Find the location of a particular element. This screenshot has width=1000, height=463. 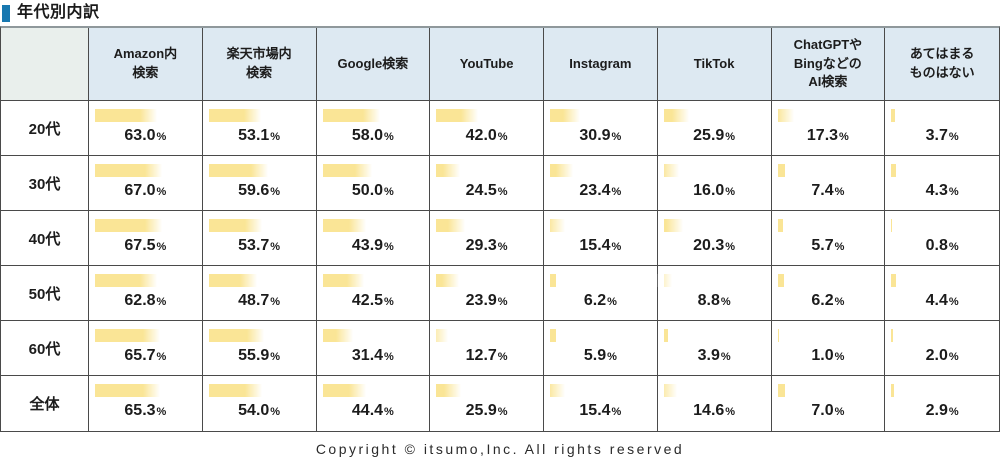

row-label: 50代 is located at coordinates (45, 293).